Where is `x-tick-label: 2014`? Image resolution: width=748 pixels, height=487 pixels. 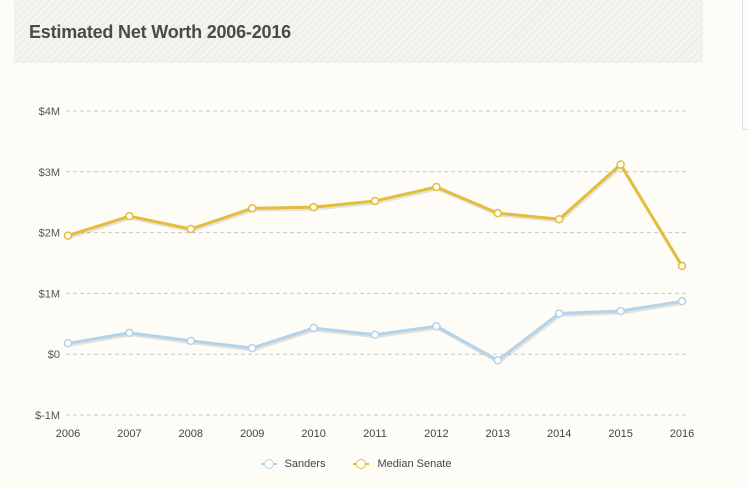 x-tick-label: 2014 is located at coordinates (559, 434).